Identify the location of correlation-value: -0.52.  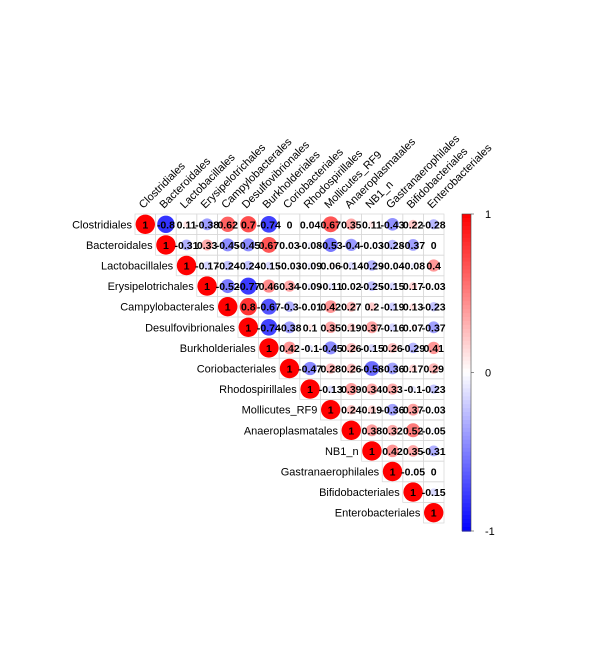
(228, 287).